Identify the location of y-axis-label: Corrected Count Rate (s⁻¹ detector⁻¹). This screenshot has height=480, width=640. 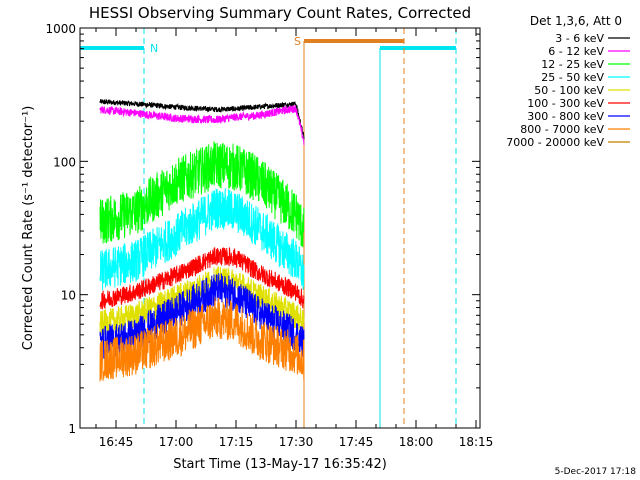
(28, 228).